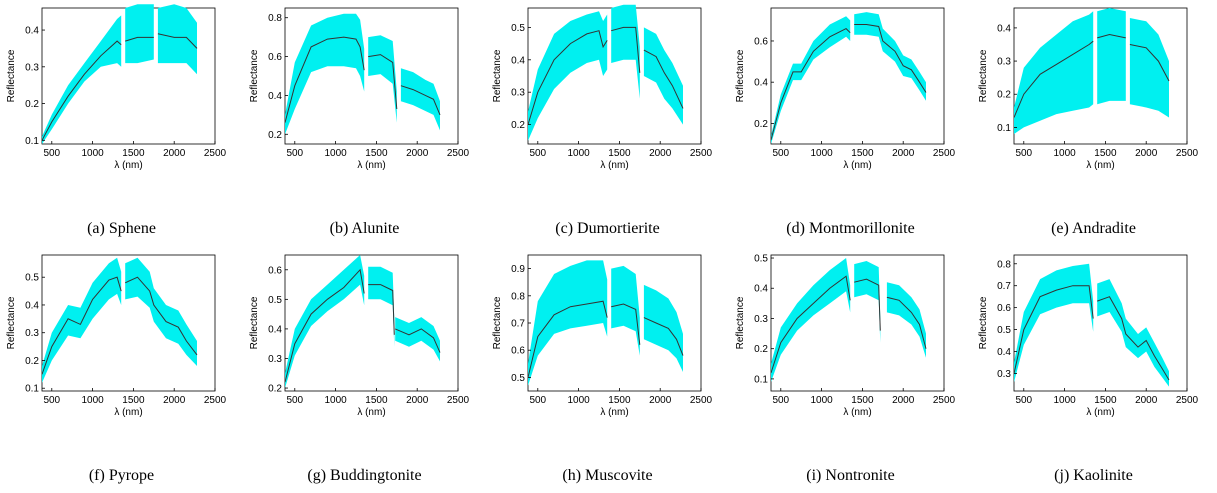 This screenshot has width=1217, height=493. I want to click on panel-caption: (h) Muscovite, so click(607, 475).